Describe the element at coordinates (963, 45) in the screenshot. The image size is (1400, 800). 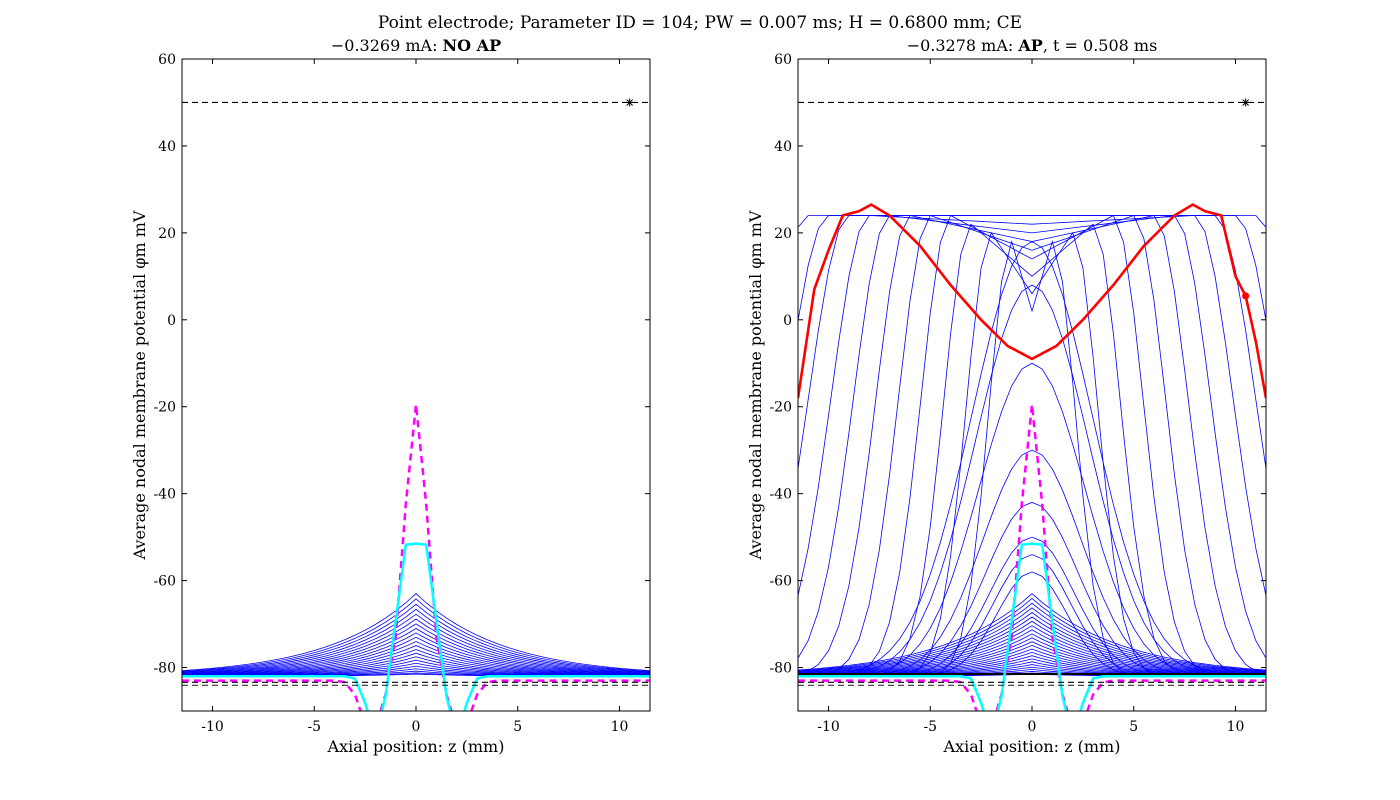
I see `panel-title-prefix: −0.3278 mA:` at that location.